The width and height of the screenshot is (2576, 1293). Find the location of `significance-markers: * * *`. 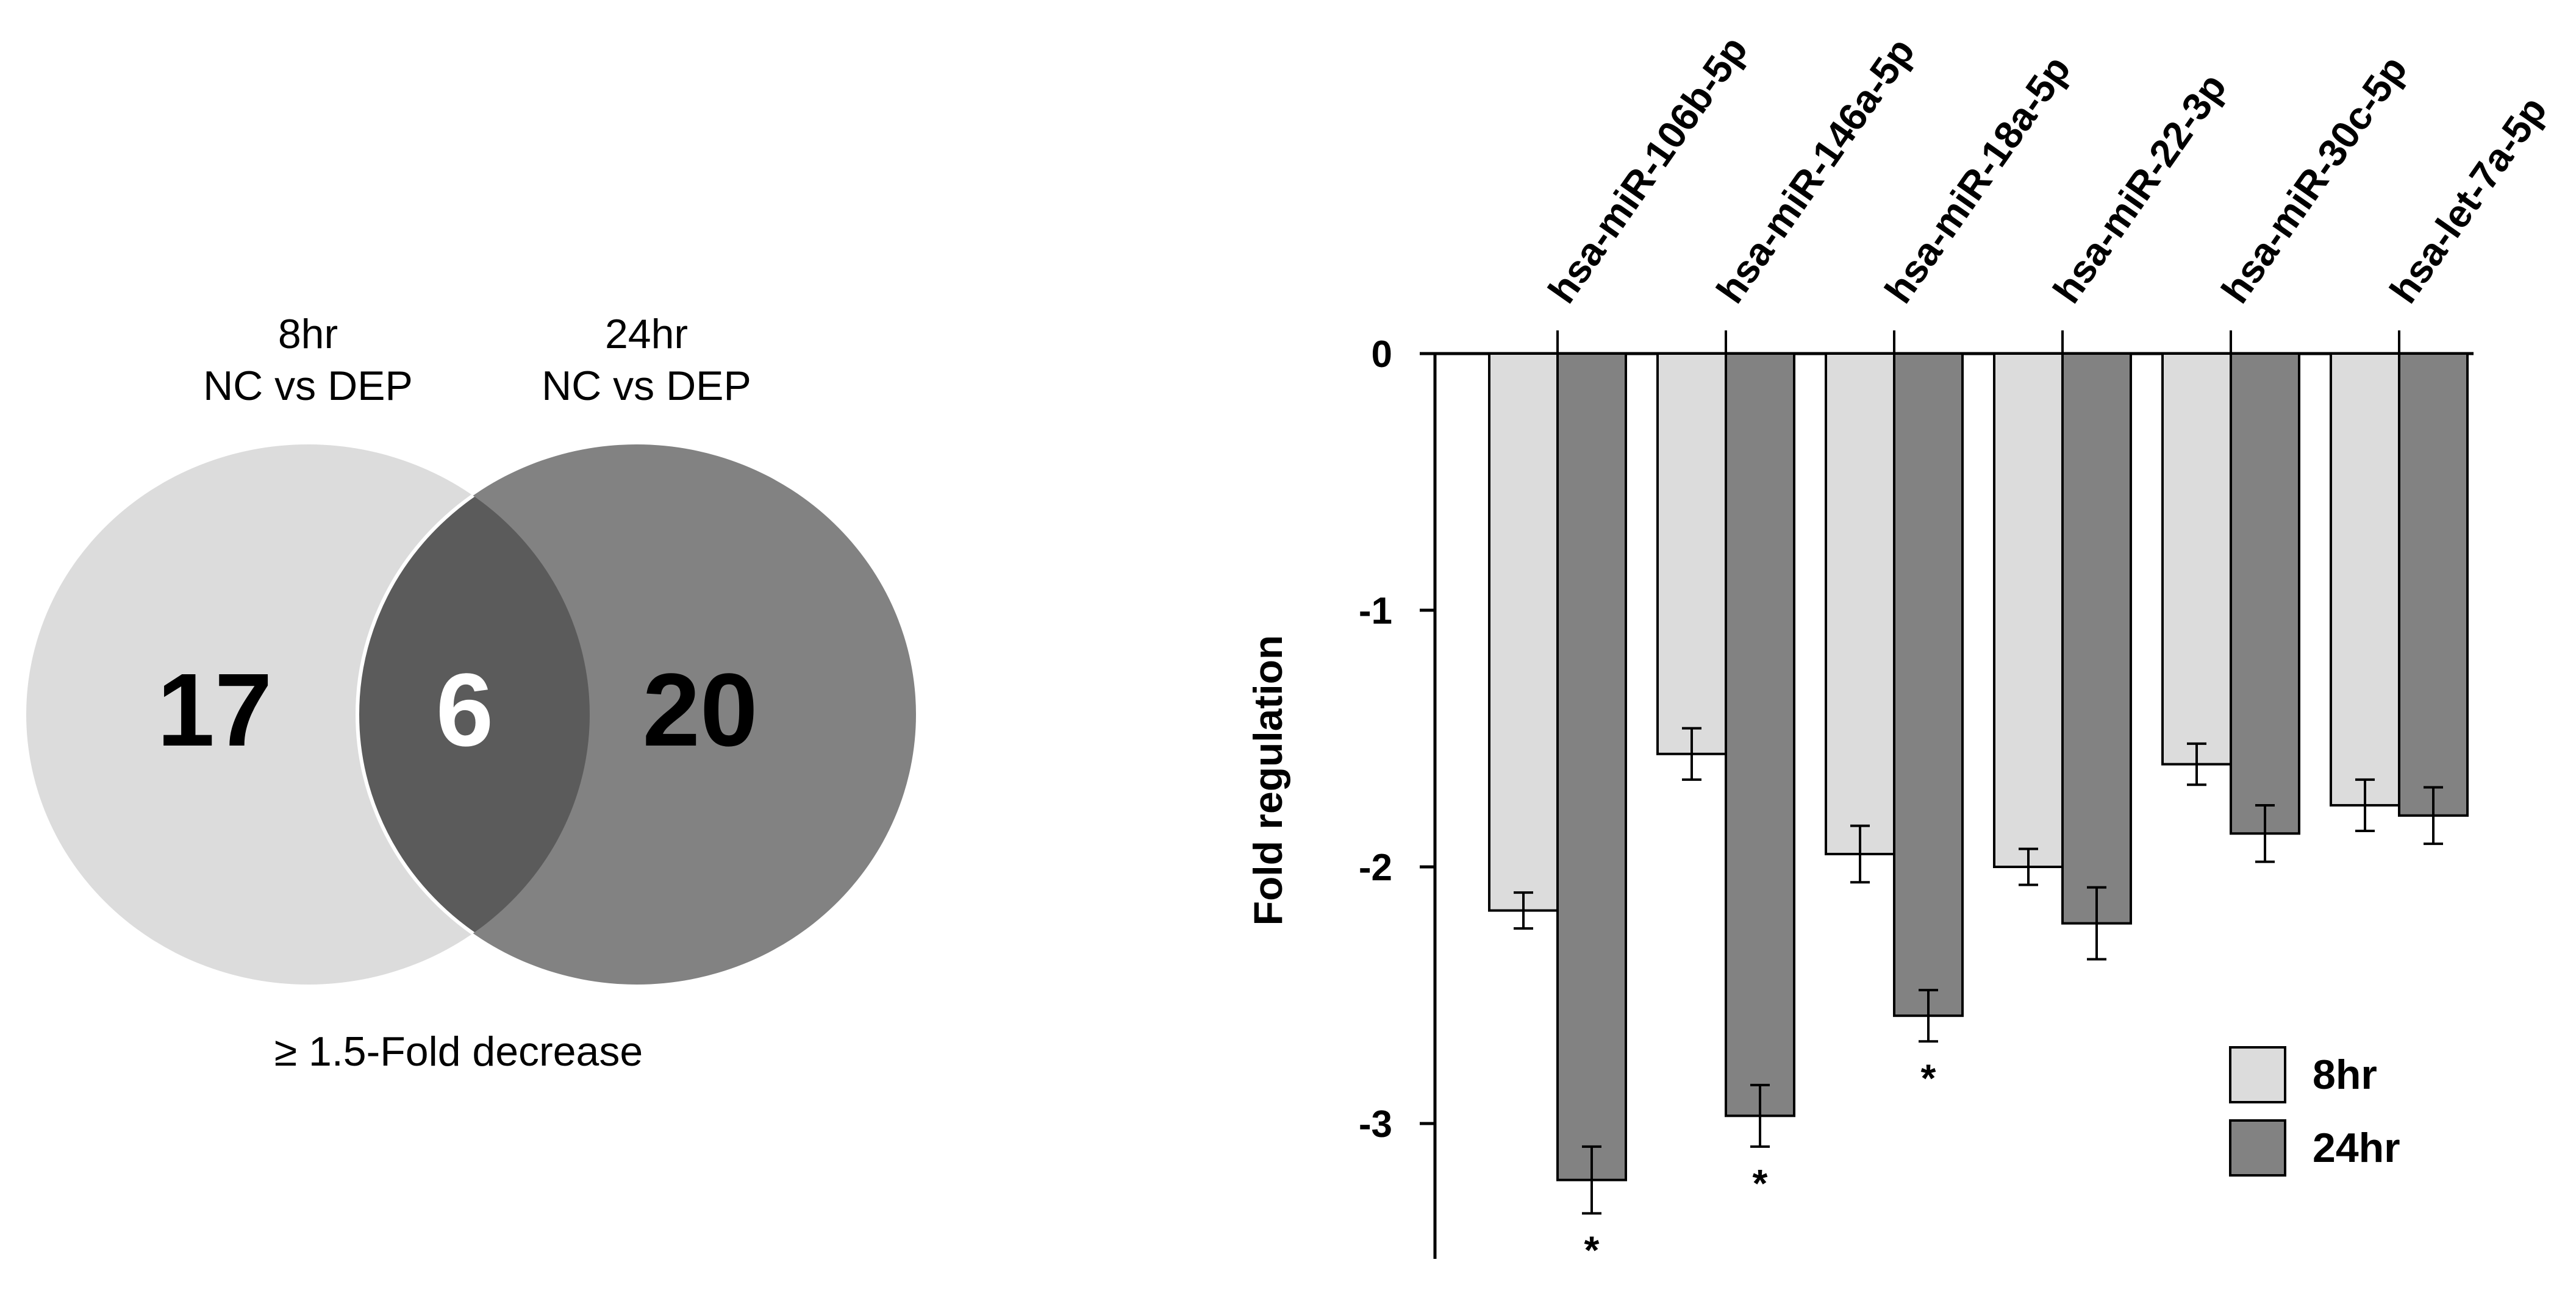

significance-markers: * * * is located at coordinates (1760, 1164).